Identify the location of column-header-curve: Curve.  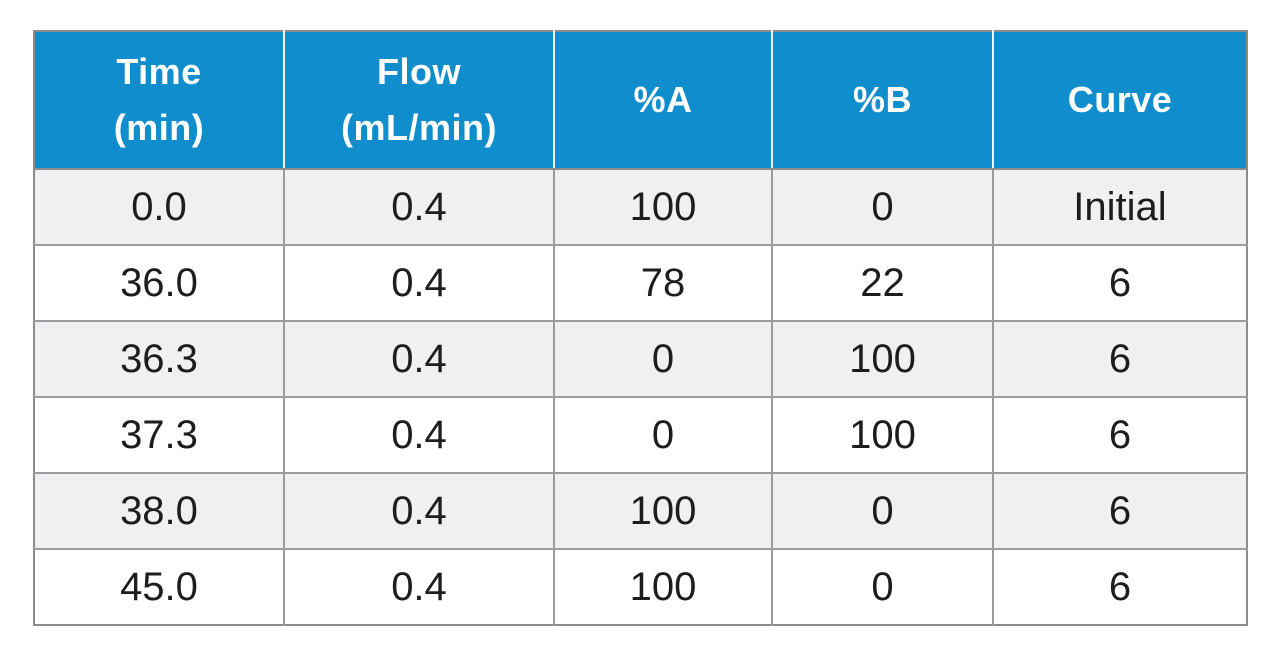
(1119, 100).